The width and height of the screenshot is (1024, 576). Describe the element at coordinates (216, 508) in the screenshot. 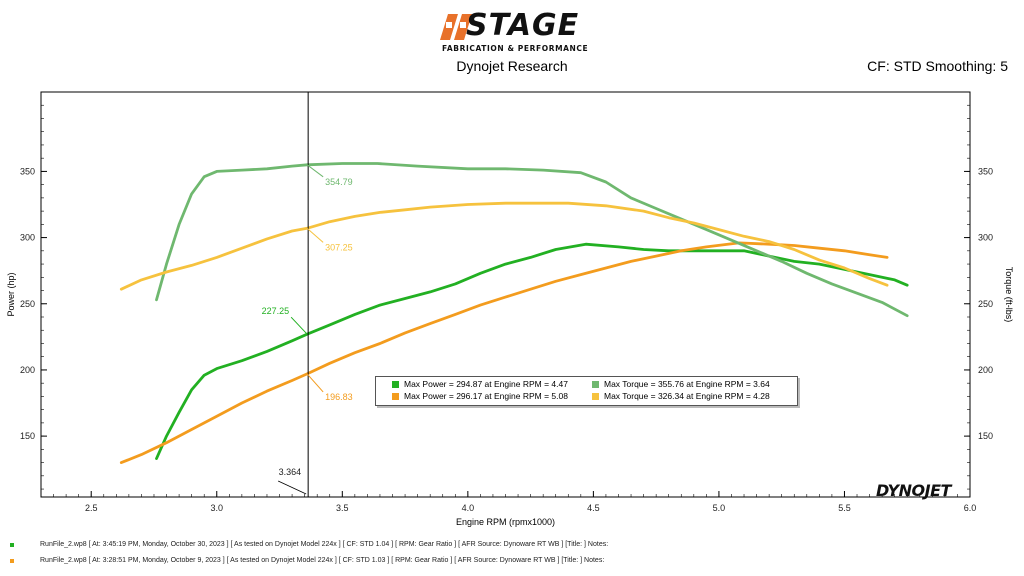

I see `x-tick-label: 3.0` at that location.